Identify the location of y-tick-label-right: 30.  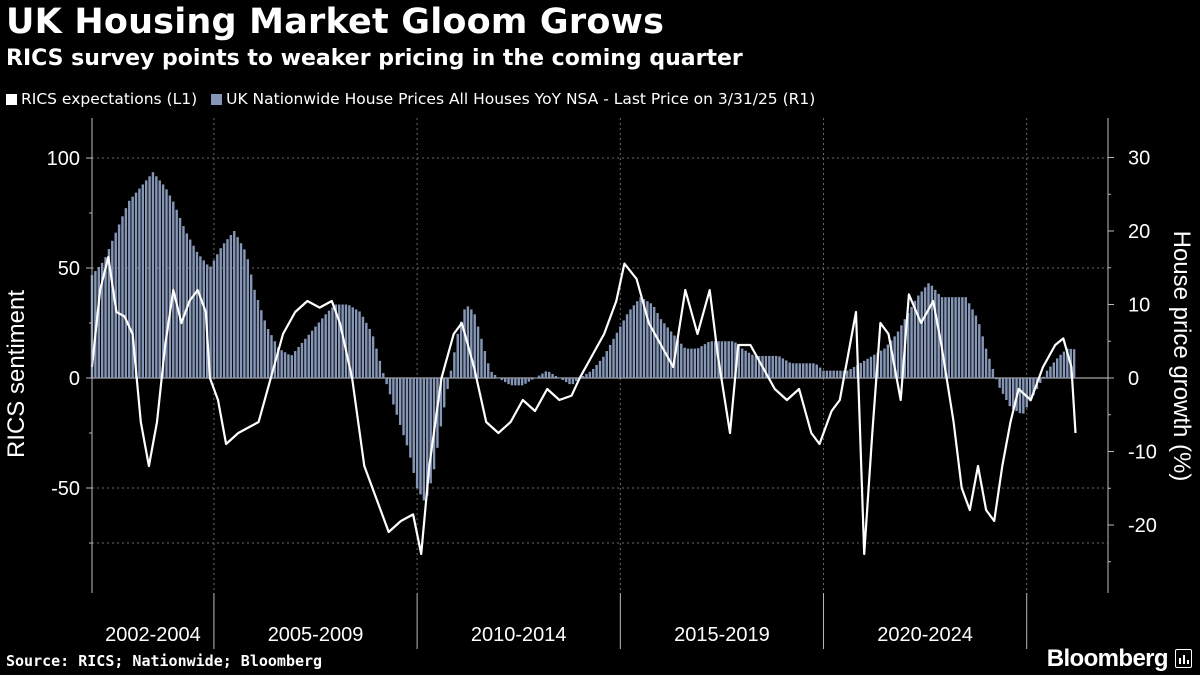
(1139, 159).